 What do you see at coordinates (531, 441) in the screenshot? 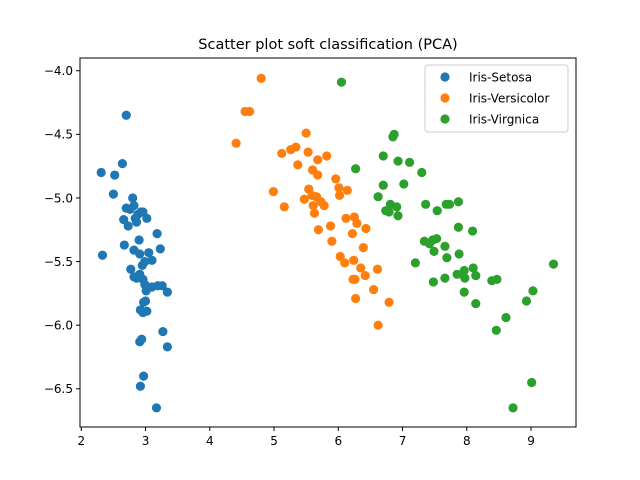
I see `x-tick-label-7: 9` at bounding box center [531, 441].